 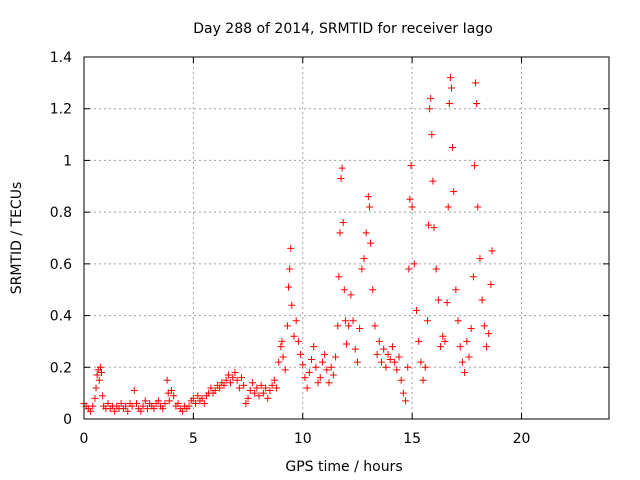 I want to click on y-tick-label: 1.2, so click(x=61, y=110).